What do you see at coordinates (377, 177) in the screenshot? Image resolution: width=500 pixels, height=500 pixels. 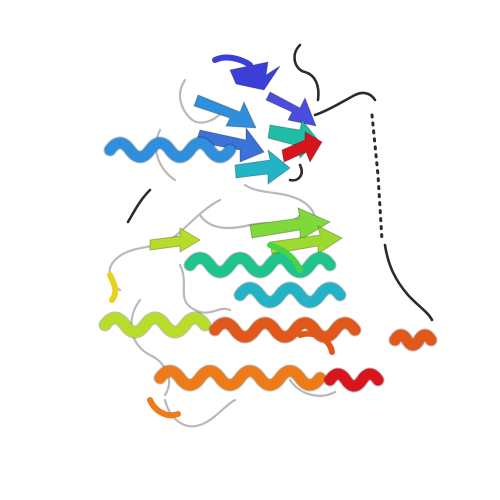 I see `disordered-segment` at bounding box center [377, 177].